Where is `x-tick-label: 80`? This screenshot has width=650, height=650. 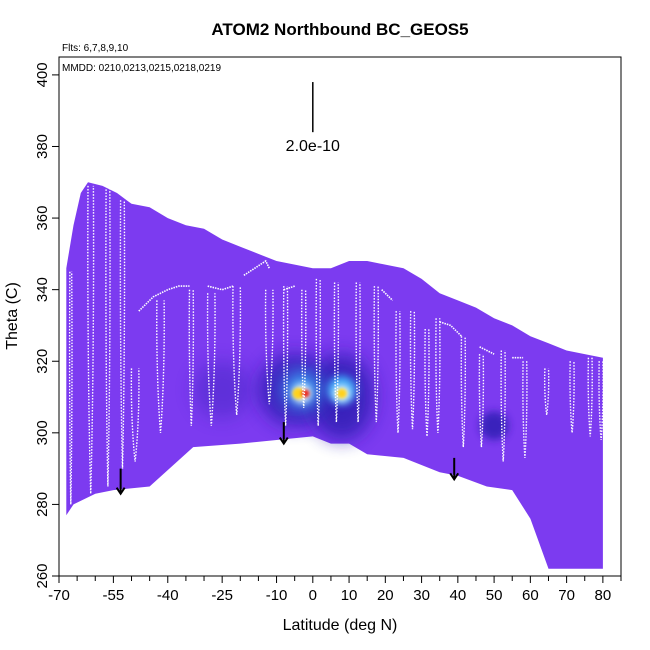 x-tick-label: 80 is located at coordinates (603, 595).